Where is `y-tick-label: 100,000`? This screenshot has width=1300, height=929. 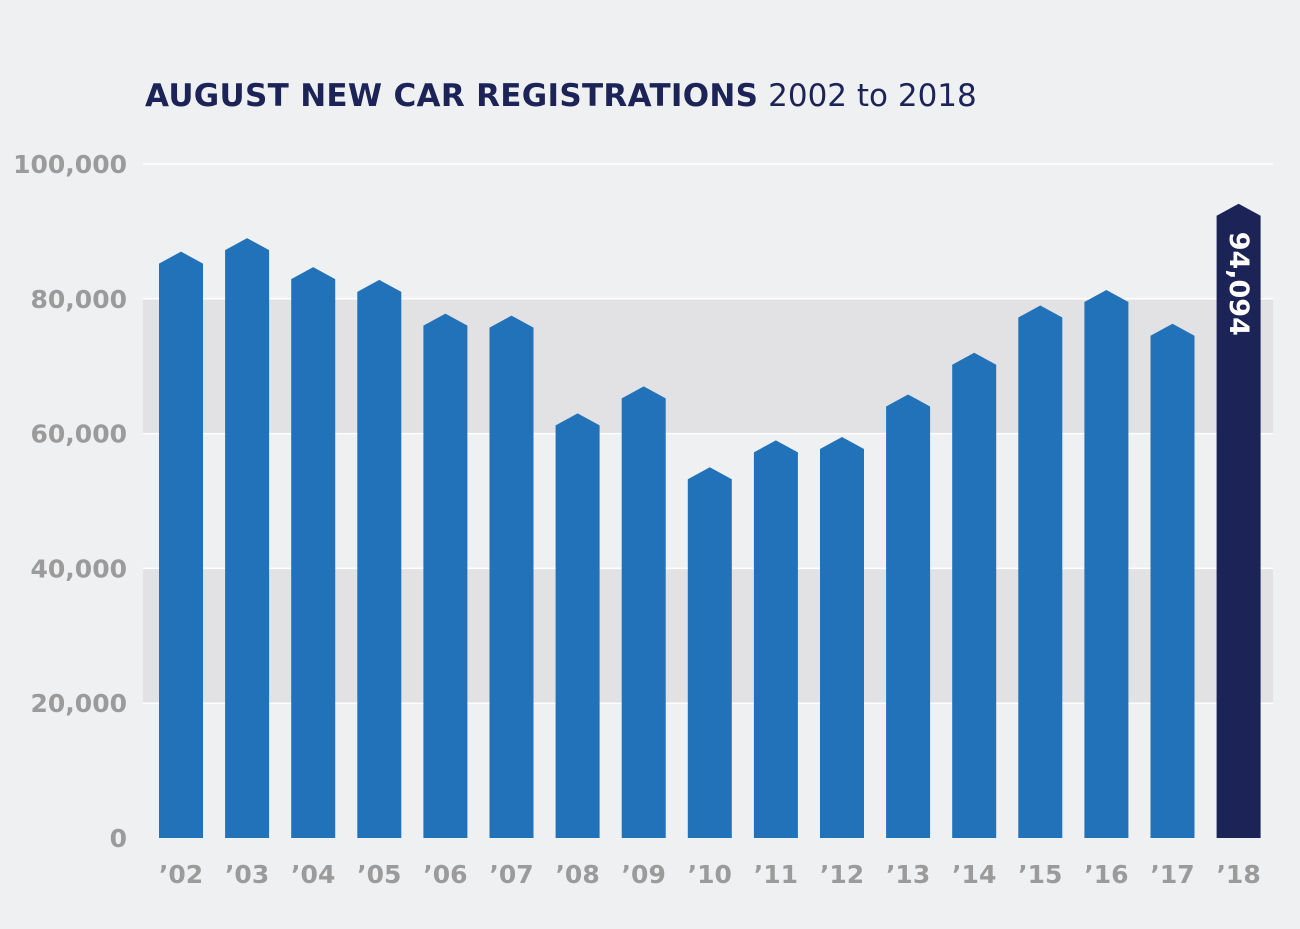 y-tick-label: 100,000 is located at coordinates (70, 164).